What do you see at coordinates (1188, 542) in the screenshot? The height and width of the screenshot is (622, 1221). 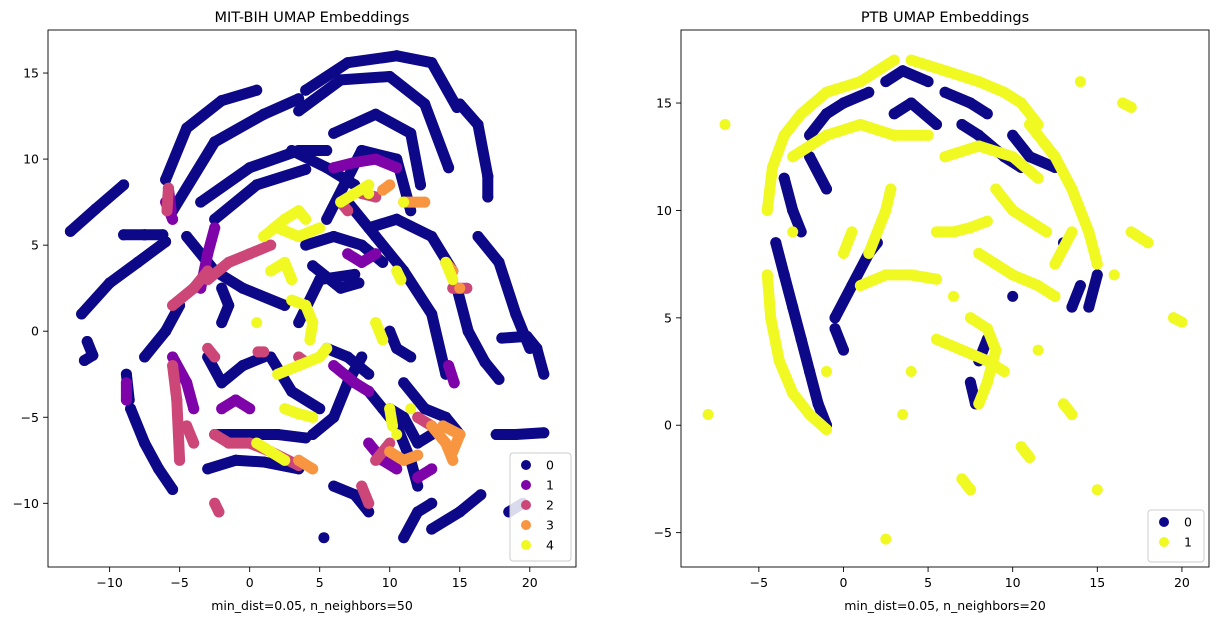 I see `legend-label: 1` at bounding box center [1188, 542].